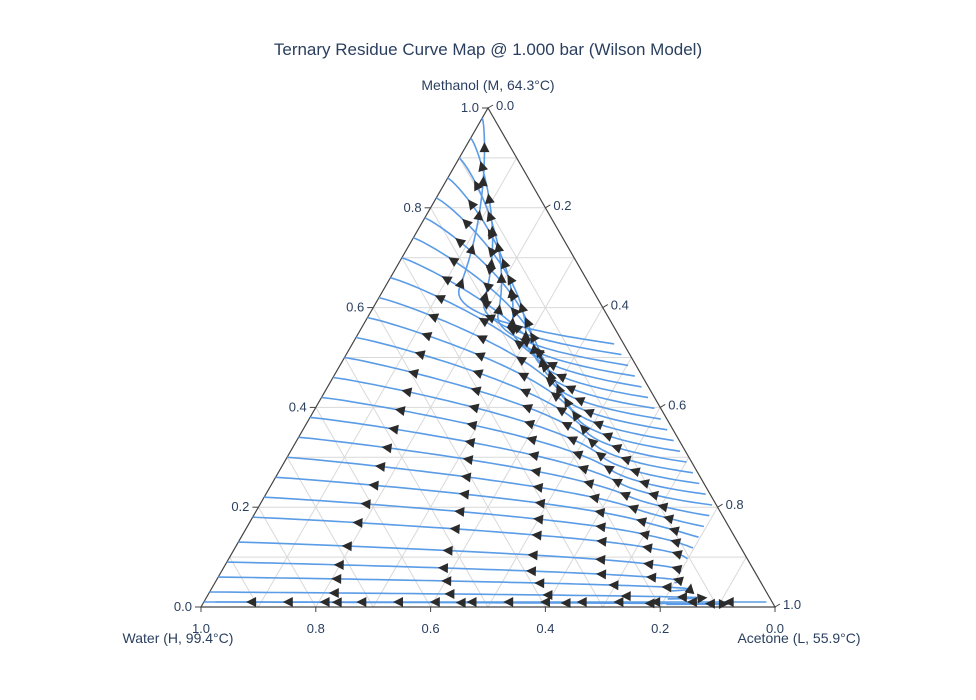 This screenshot has height=700, width=976. What do you see at coordinates (183, 606) in the screenshot?
I see `methanol-tick-label: 0.0` at bounding box center [183, 606].